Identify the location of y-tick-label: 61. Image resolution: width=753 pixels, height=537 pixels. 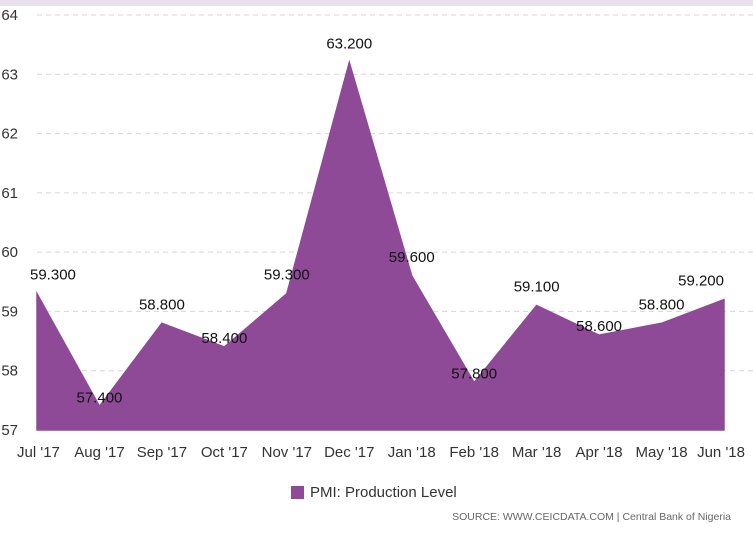
(9, 193).